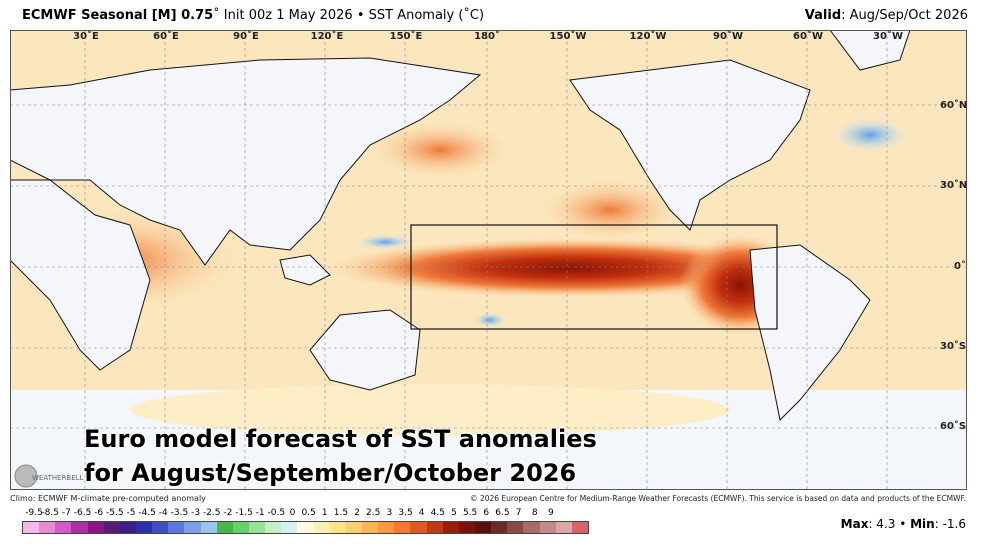  What do you see at coordinates (389, 513) in the screenshot?
I see `colorbar-tick-22: 3` at bounding box center [389, 513].